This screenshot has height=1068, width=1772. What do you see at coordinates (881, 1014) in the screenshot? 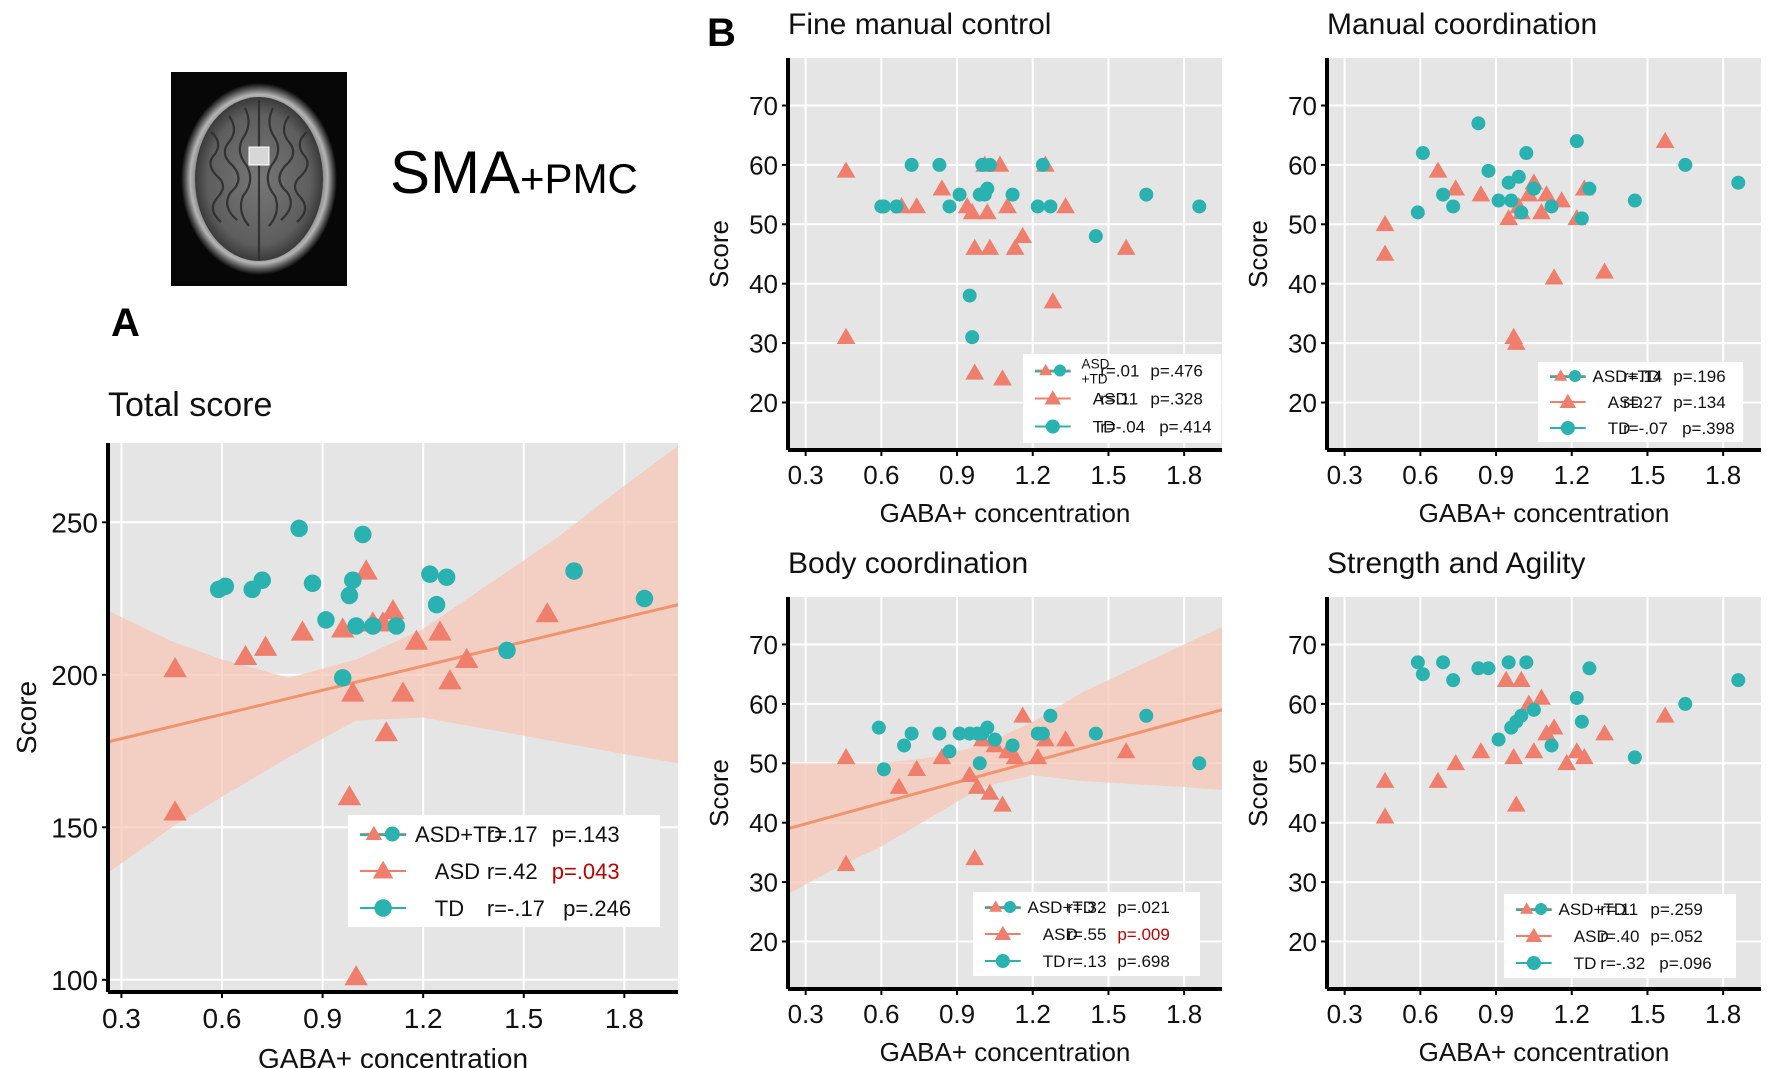
I see `x-tick-label: 0.6` at bounding box center [881, 1014].